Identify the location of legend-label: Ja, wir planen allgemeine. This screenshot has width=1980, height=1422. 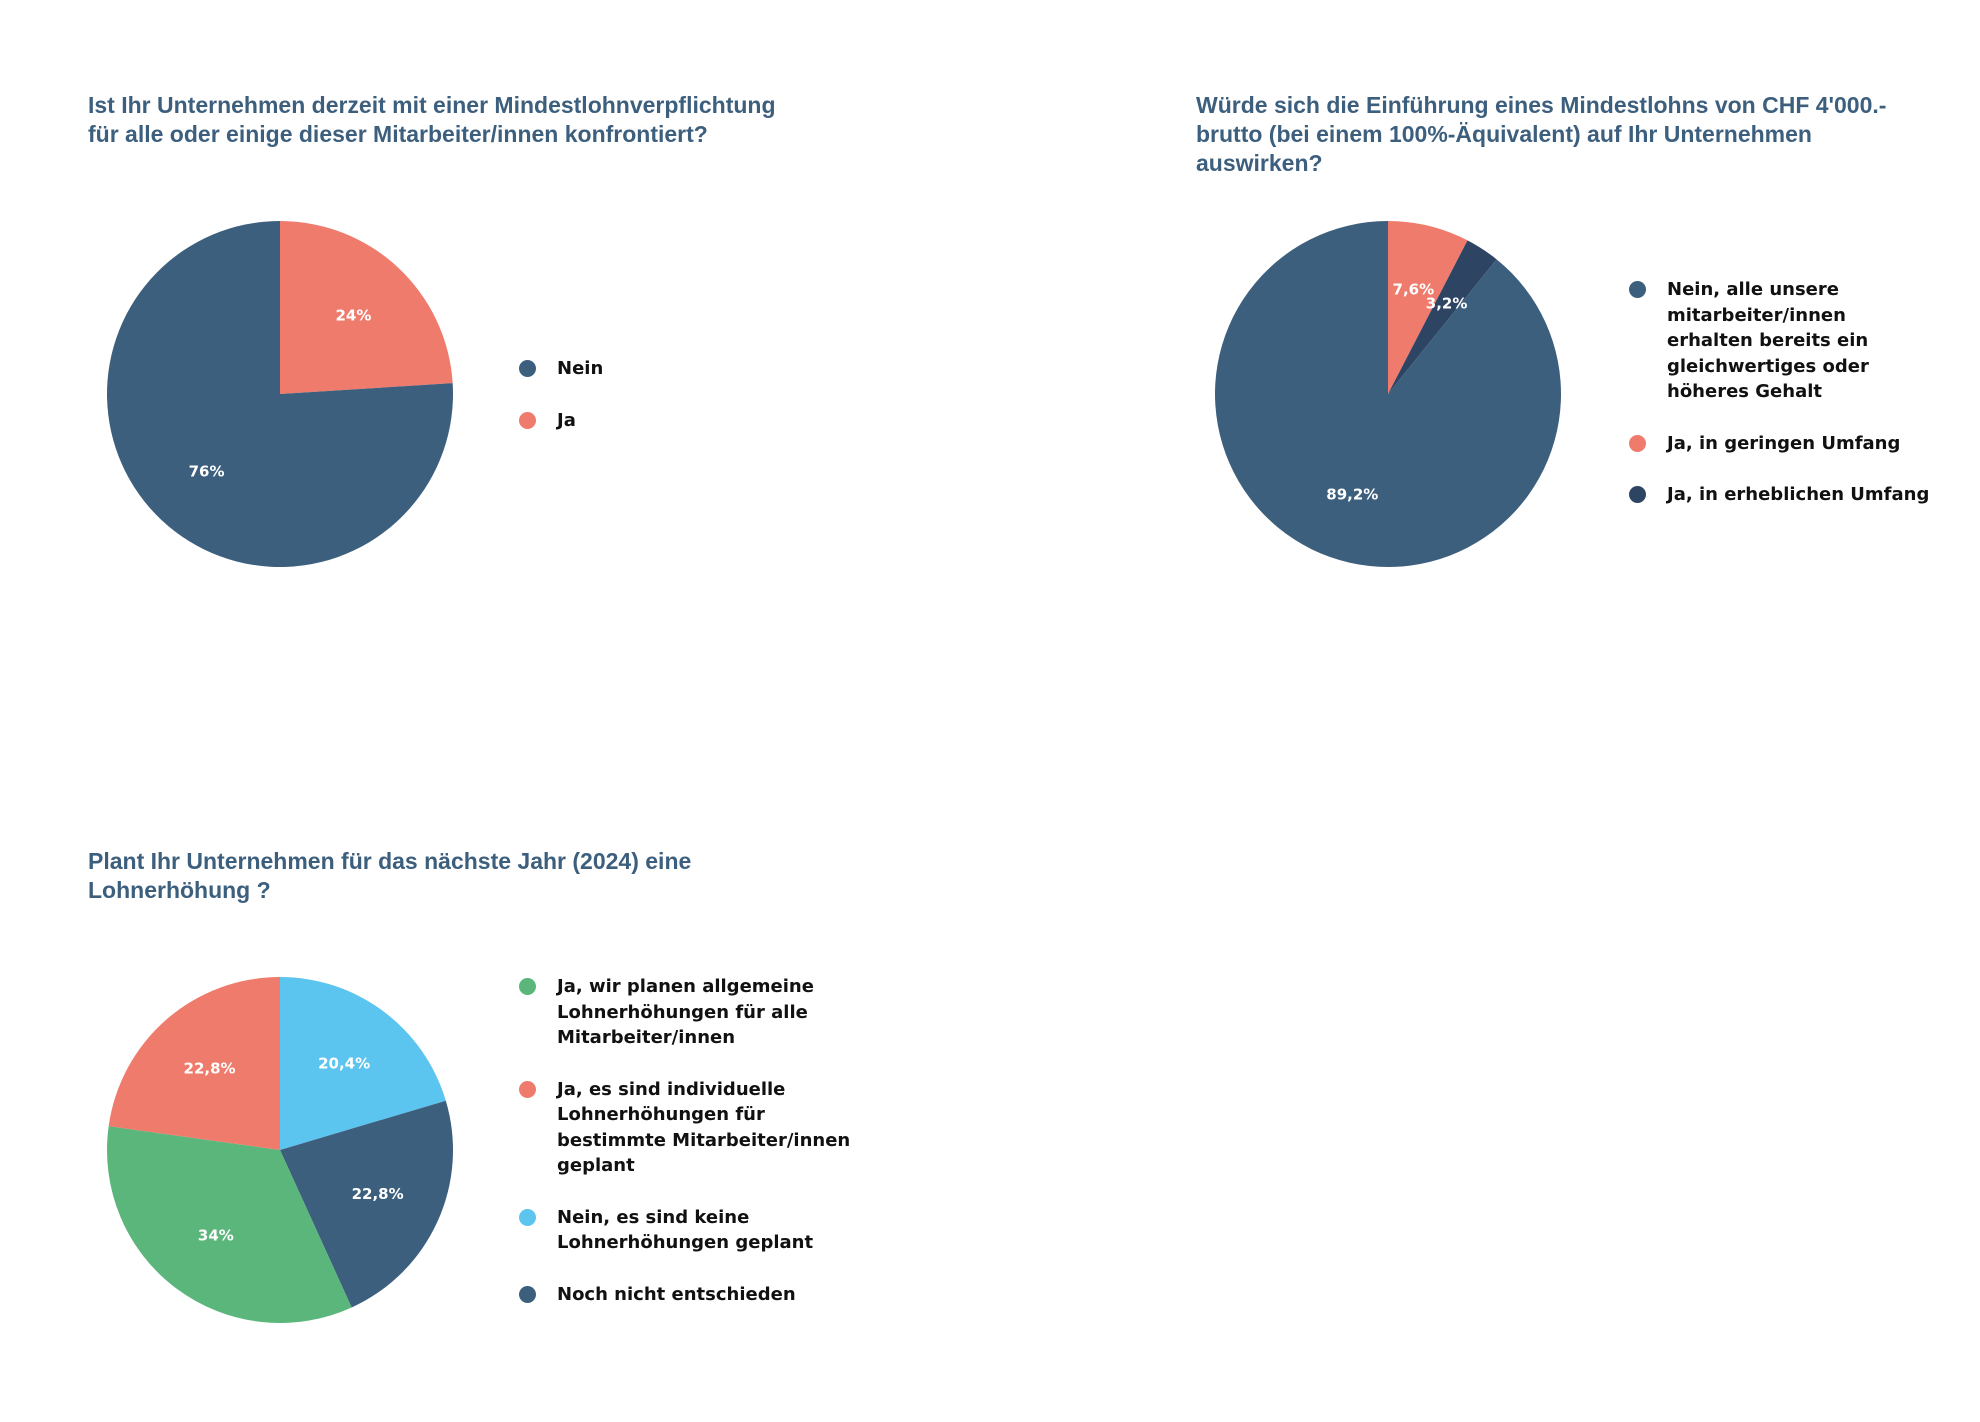
(685, 986).